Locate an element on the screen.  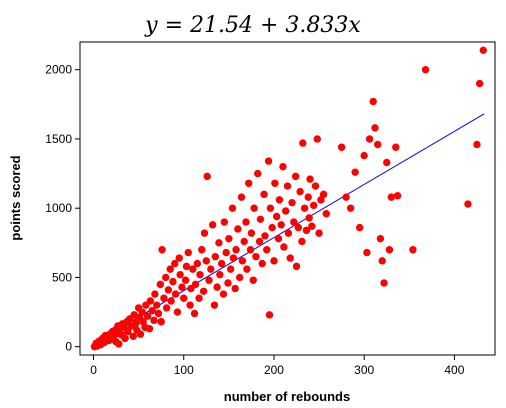
x-tick-label-300: 300 is located at coordinates (364, 370).